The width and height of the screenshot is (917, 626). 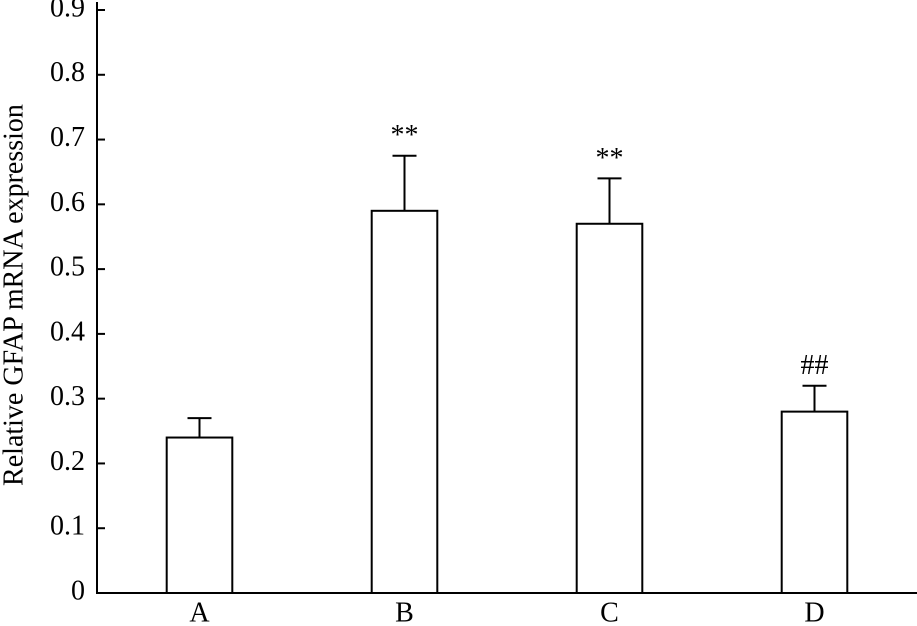 I want to click on x-tick-label: C, so click(x=609, y=611).